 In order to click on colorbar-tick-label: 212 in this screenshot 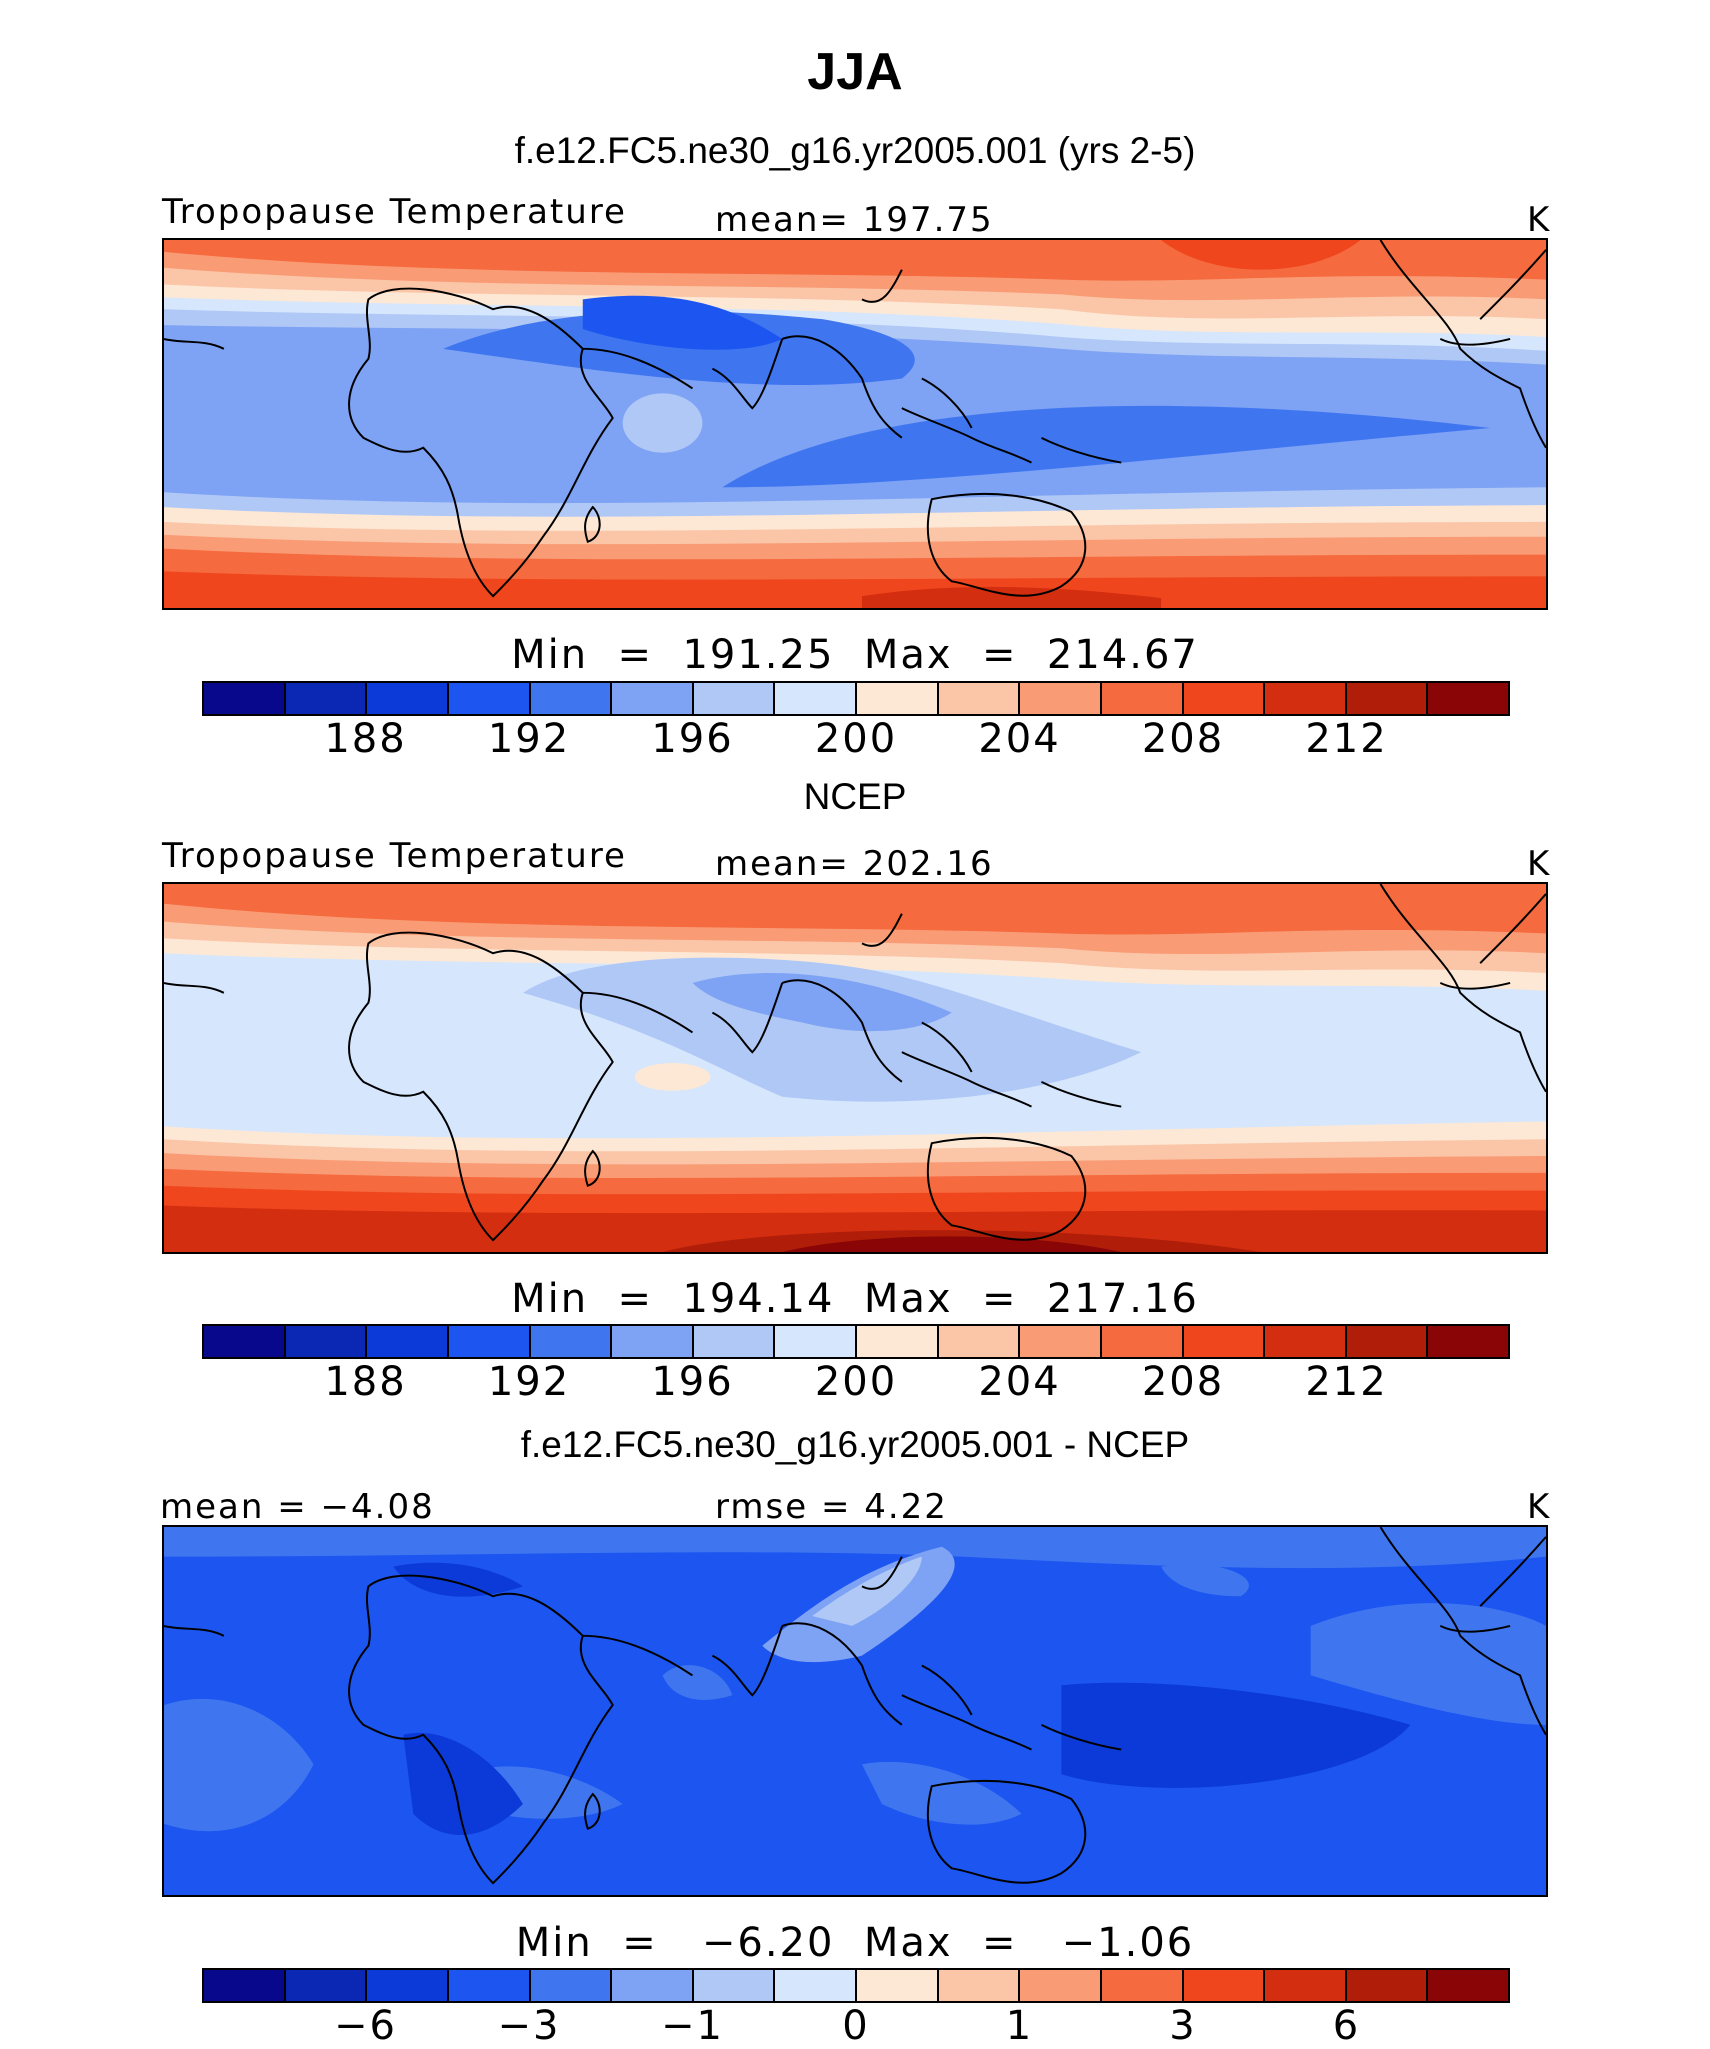, I will do `click(1346, 739)`.